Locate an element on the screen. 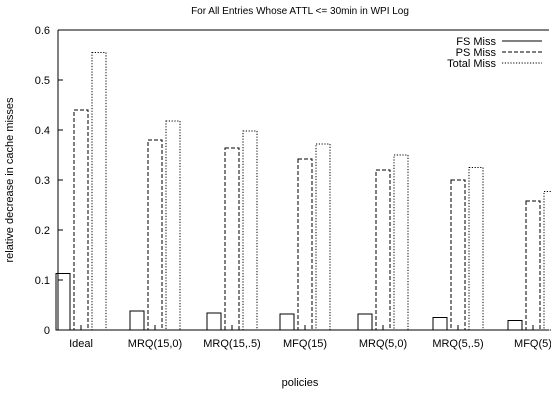 The image size is (551, 403). legend-label: Total Miss is located at coordinates (471, 64).